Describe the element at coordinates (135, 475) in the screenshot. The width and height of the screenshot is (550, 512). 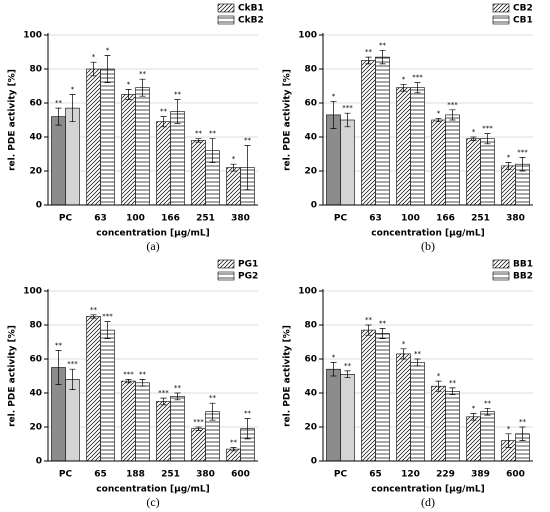
I see `x-tick-label: 188` at that location.